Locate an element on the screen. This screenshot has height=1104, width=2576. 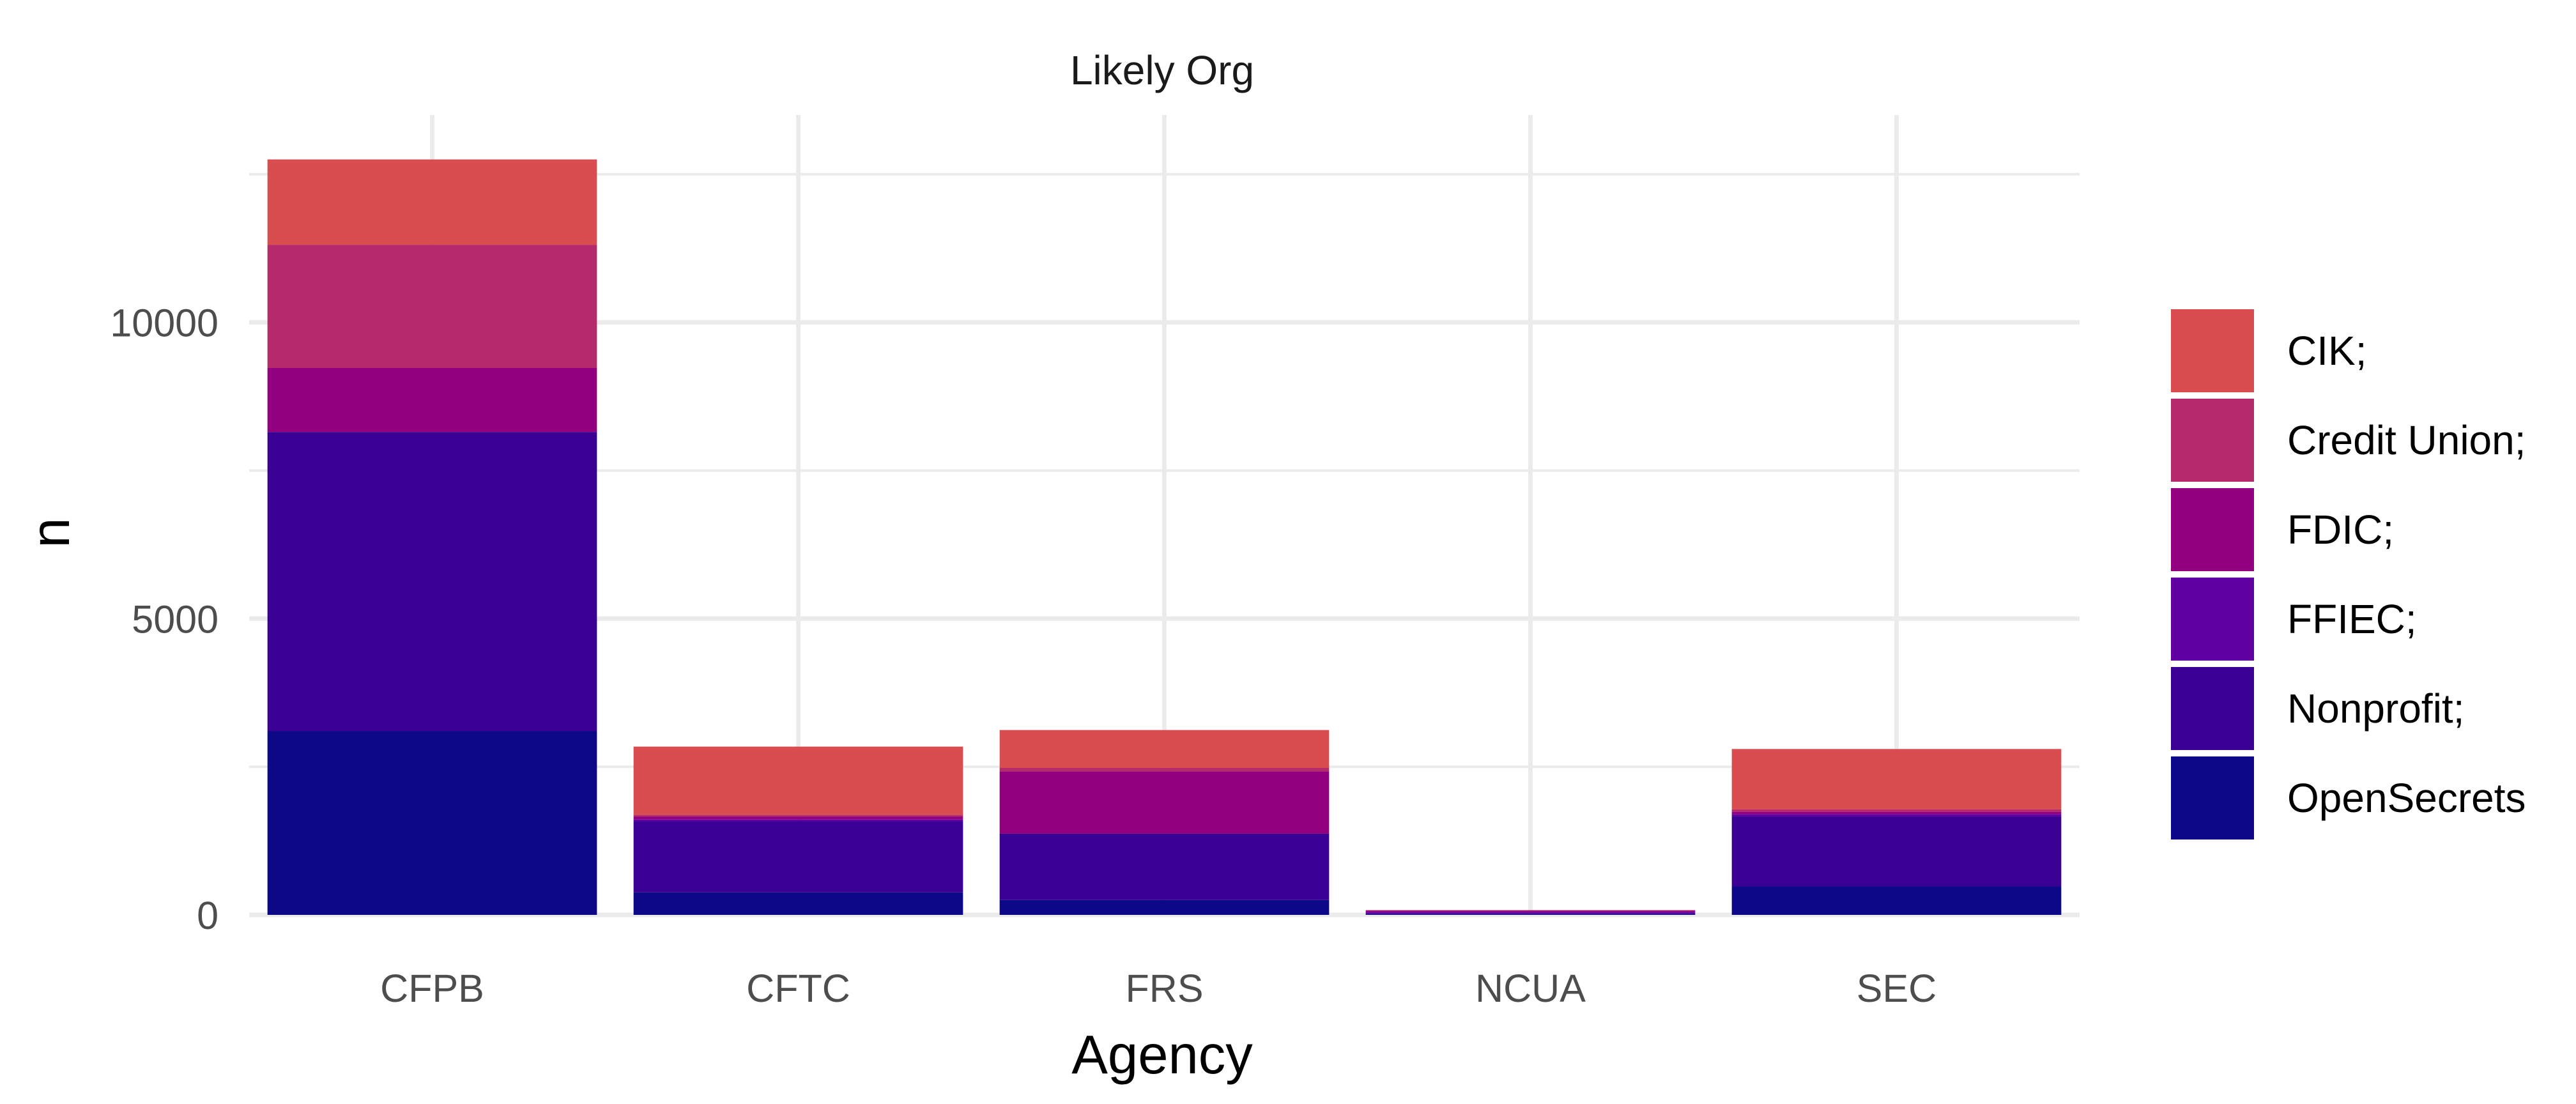
y-axis-title: n is located at coordinates (50, 533).